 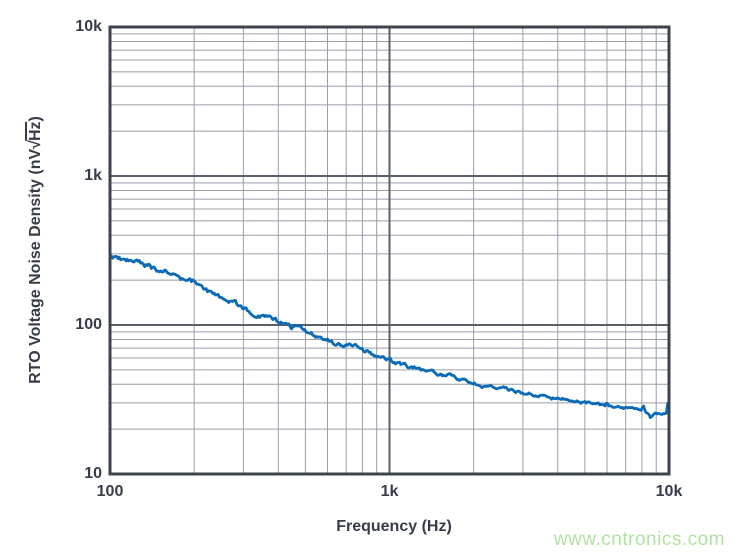 I want to click on watermark: www.cntronics.com, so click(x=639, y=539).